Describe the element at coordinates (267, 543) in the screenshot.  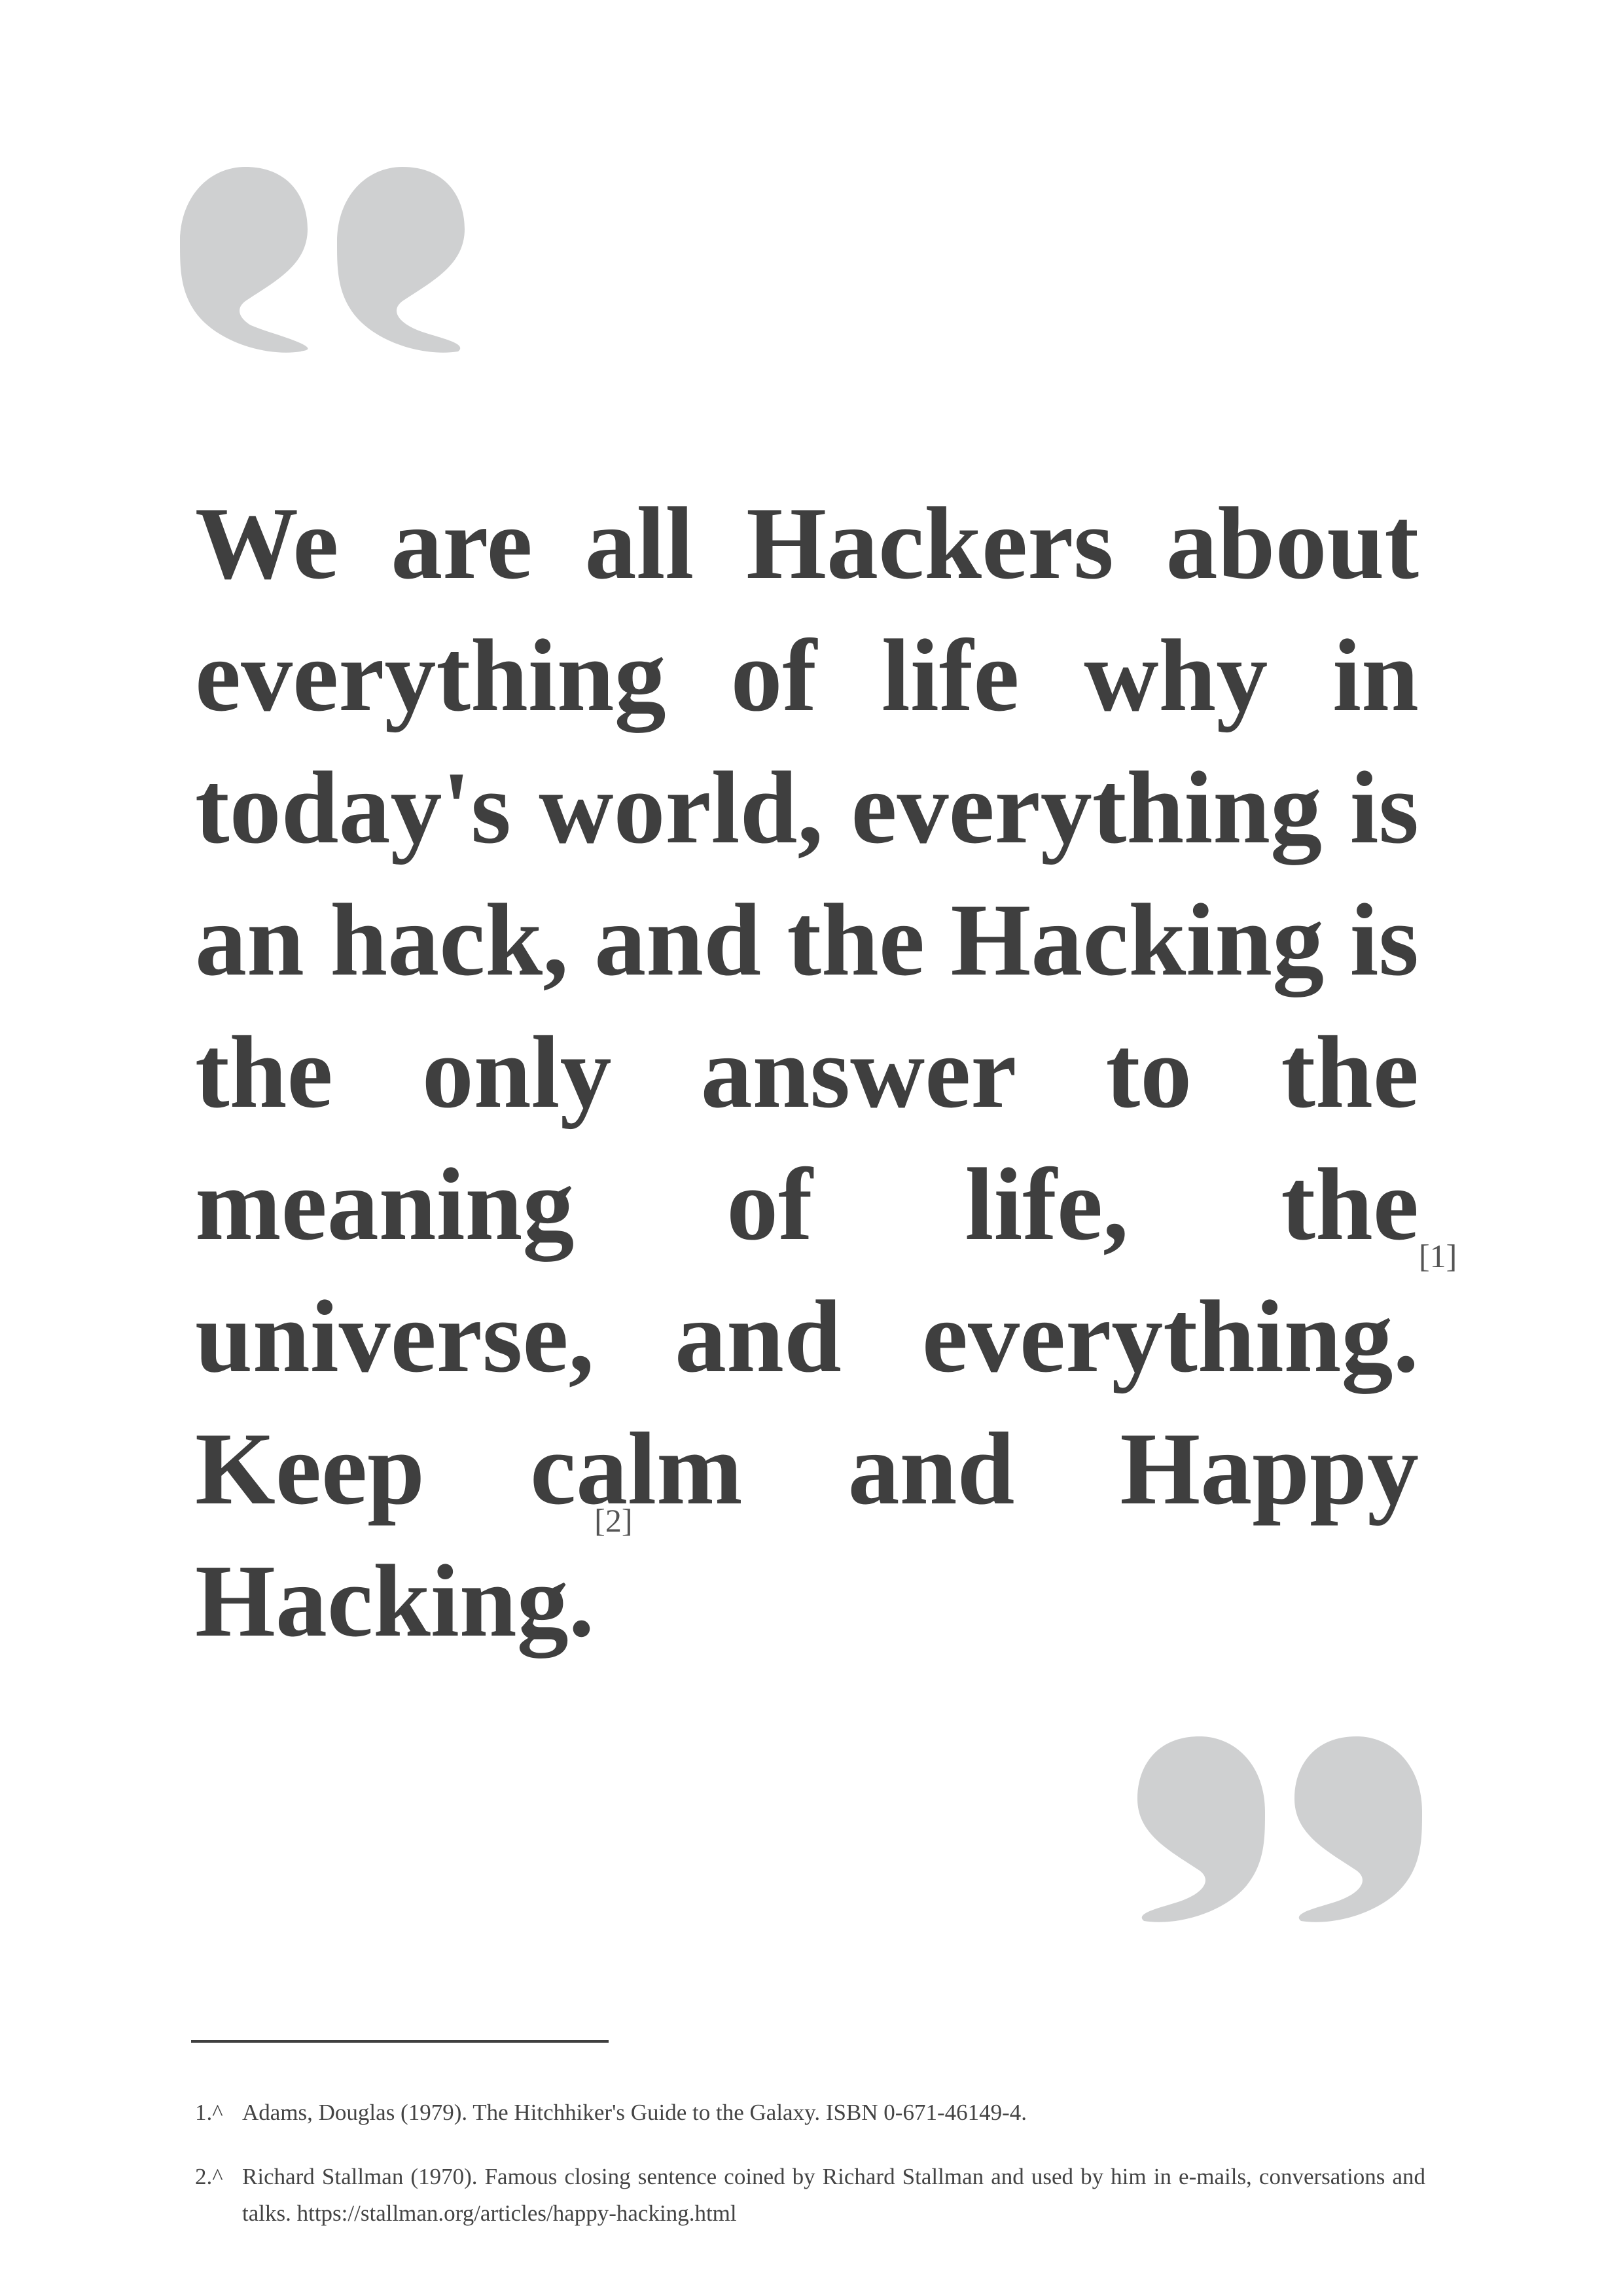
I see `quote-word: We` at that location.